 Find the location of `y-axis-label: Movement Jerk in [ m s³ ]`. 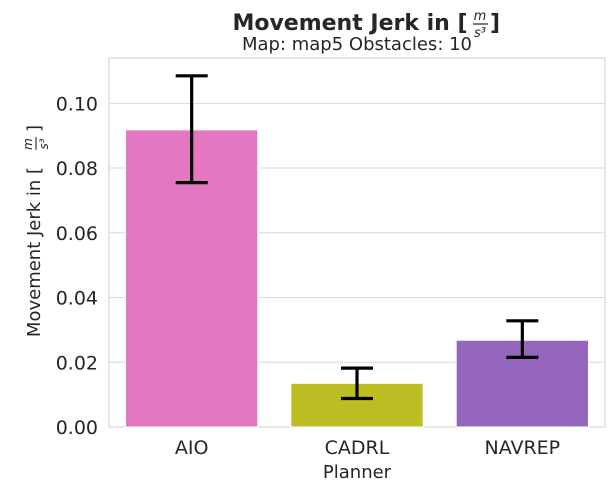

y-axis-label: Movement Jerk in [ m s³ ] is located at coordinates (36, 231).